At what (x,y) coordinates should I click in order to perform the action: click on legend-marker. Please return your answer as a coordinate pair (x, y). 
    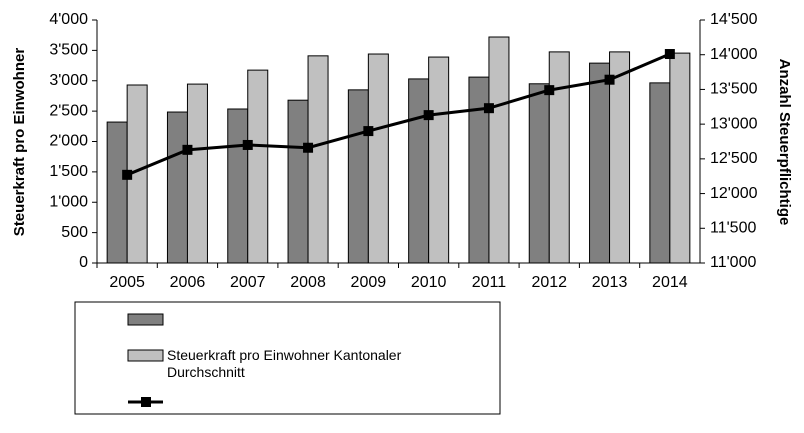
    Looking at the image, I should click on (146, 402).